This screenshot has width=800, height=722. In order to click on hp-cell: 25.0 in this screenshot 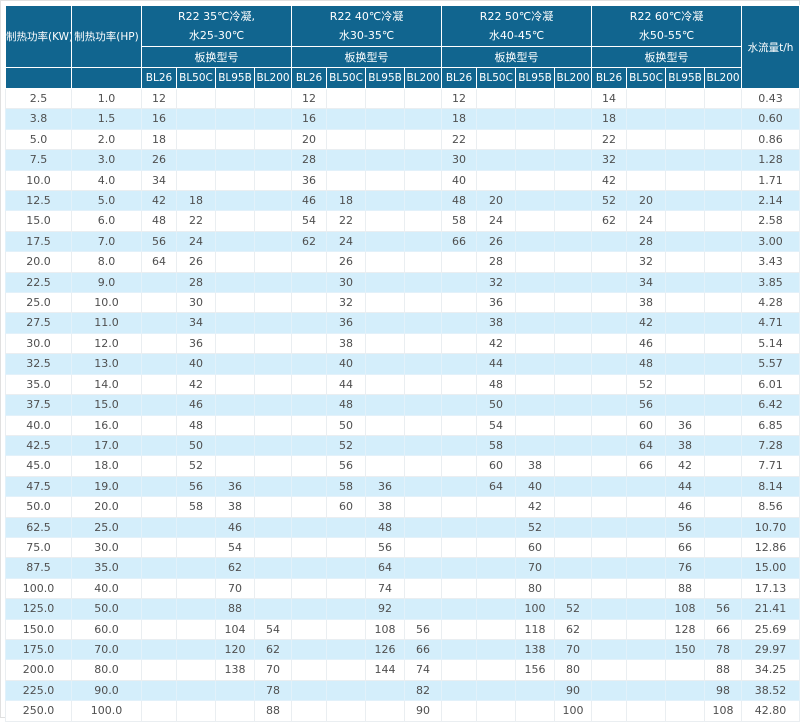, I will do `click(106, 527)`.